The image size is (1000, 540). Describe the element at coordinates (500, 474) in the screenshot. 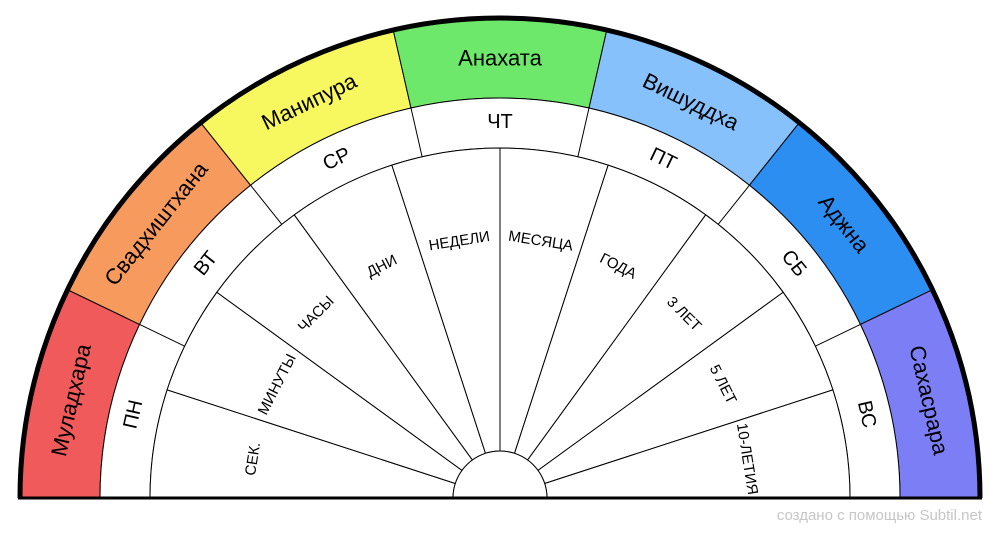

I see `center-hub` at that location.